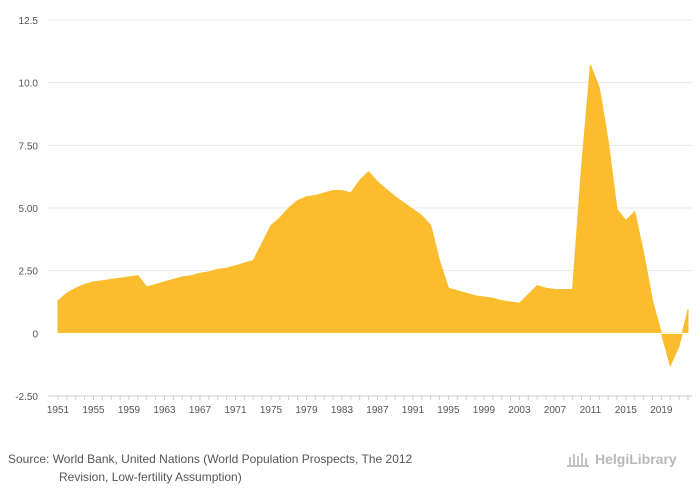 This screenshot has width=700, height=500. What do you see at coordinates (636, 459) in the screenshot?
I see `logo-text: HelgiLibrary` at bounding box center [636, 459].